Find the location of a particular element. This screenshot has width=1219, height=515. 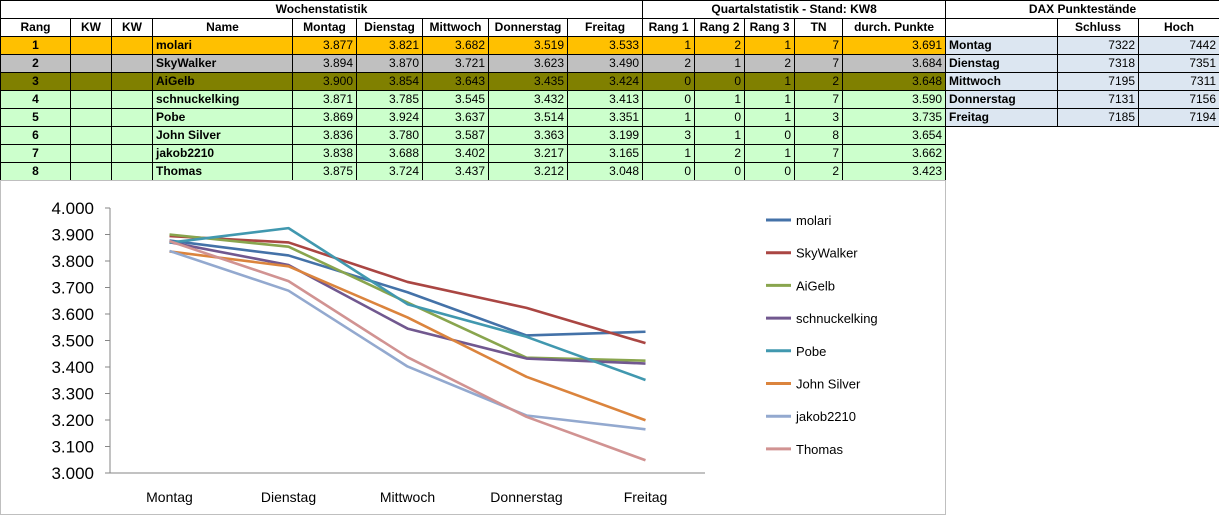

rang-1-cell: 3 is located at coordinates (669, 135).